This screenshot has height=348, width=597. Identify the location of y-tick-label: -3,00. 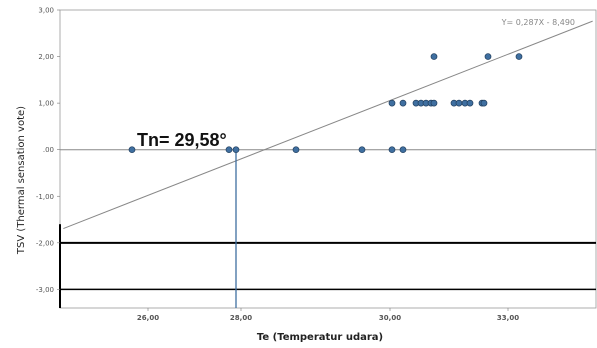
(45, 290).